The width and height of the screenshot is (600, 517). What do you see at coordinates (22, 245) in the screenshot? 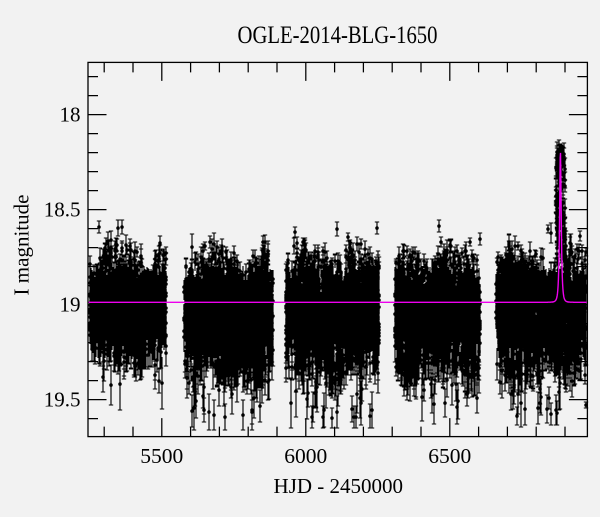
I see `svg-text: I magnitude` at bounding box center [22, 245].